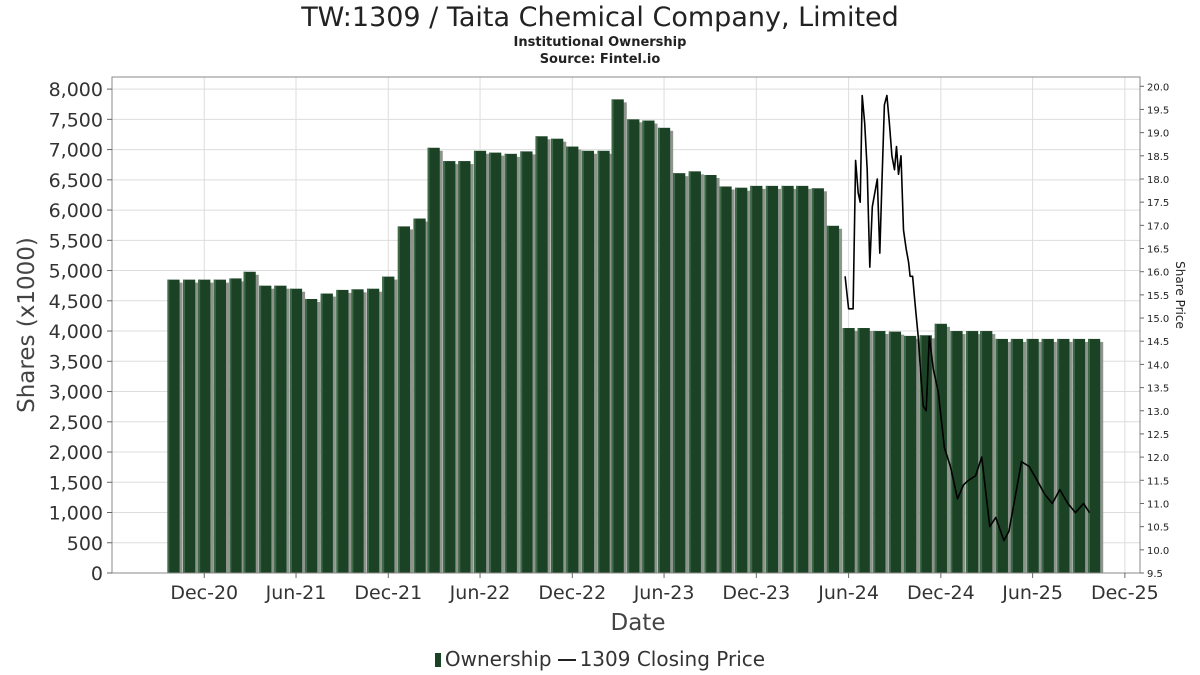 The image size is (1200, 675). What do you see at coordinates (600, 659) in the screenshot?
I see `legend: Ownership 1309 Closing Price` at bounding box center [600, 659].